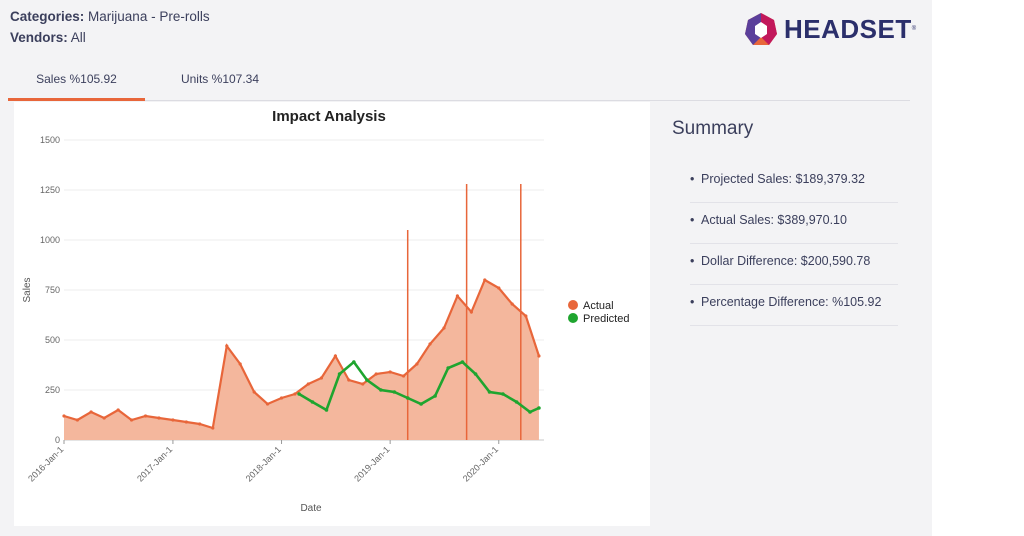 Image resolution: width=1024 pixels, height=536 pixels. What do you see at coordinates (50, 140) in the screenshot?
I see `y-tick-label: 1500` at bounding box center [50, 140].